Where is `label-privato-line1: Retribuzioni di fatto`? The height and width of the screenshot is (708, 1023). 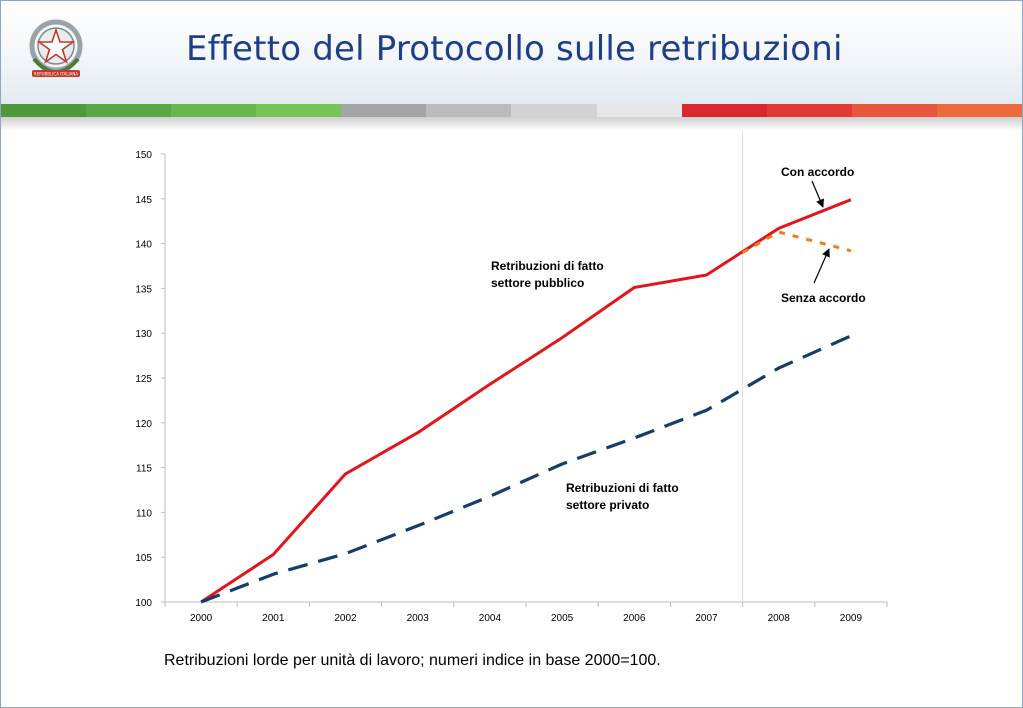
label-privato-line1: Retribuzioni di fatto is located at coordinates (622, 488).